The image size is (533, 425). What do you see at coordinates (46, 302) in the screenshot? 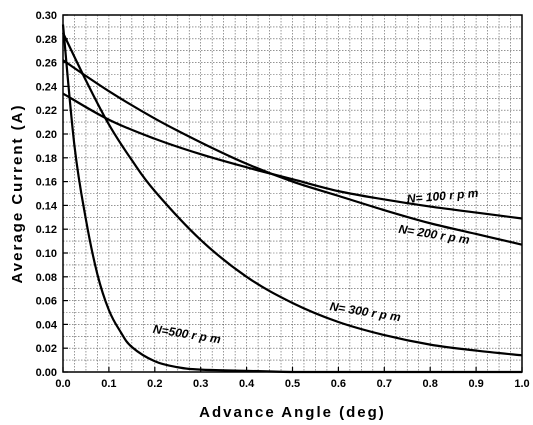
I see `y-tick-label: 0.06` at bounding box center [46, 302].